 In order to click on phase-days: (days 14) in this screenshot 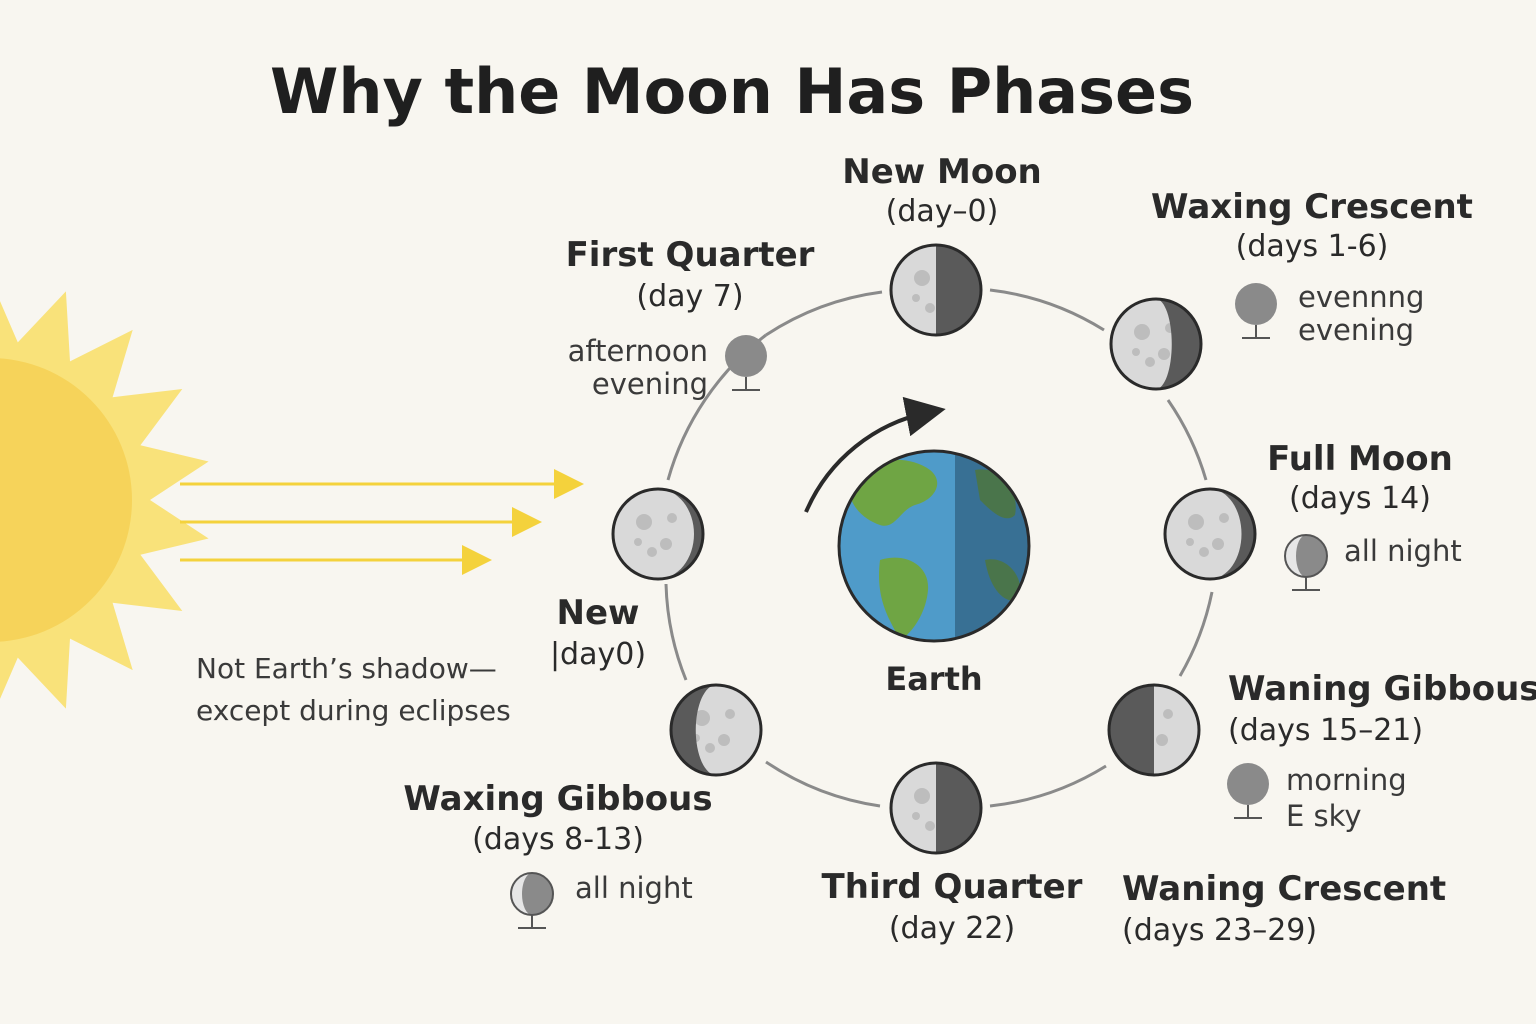, I will do `click(1360, 498)`.